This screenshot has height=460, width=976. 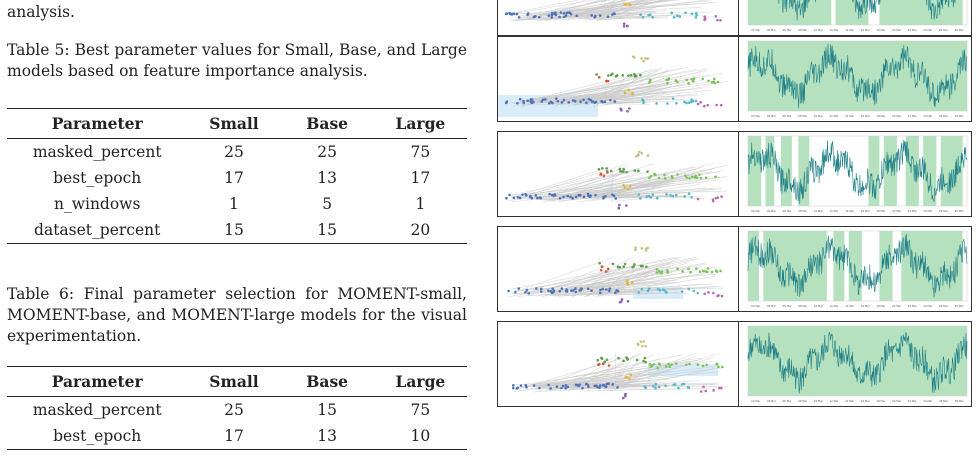 I want to click on x-tick-label: 06 Mar, so click(x=788, y=306).